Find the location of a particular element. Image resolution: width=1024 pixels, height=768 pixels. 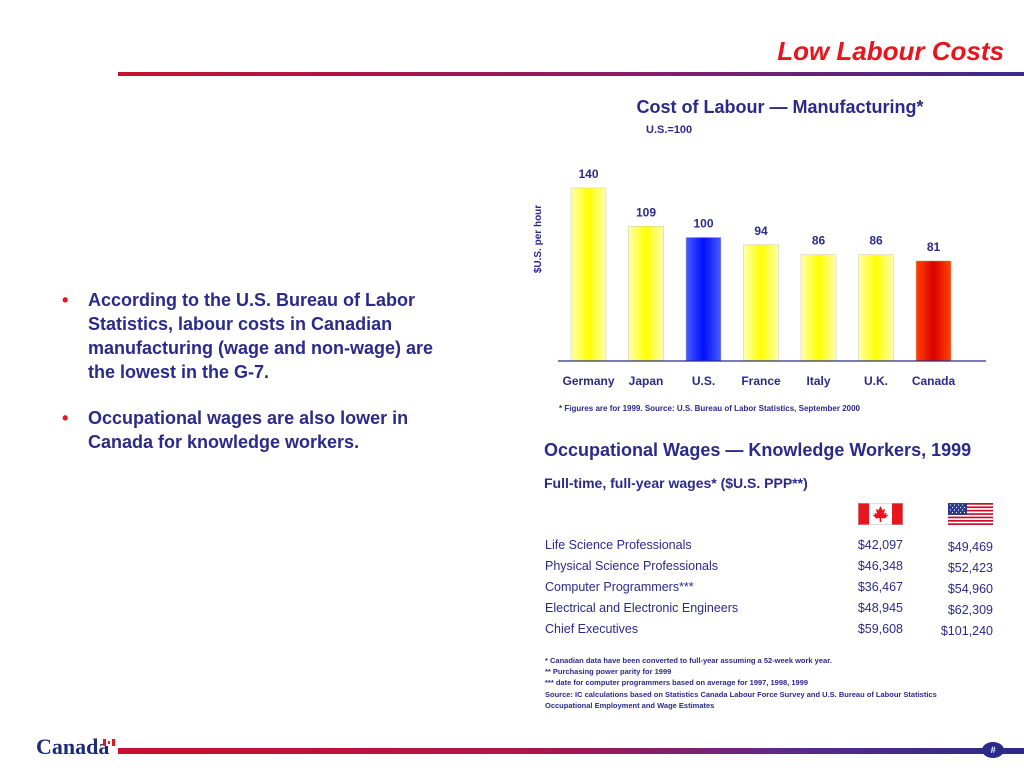

us-wage-cell: $49,469 is located at coordinates (970, 547).